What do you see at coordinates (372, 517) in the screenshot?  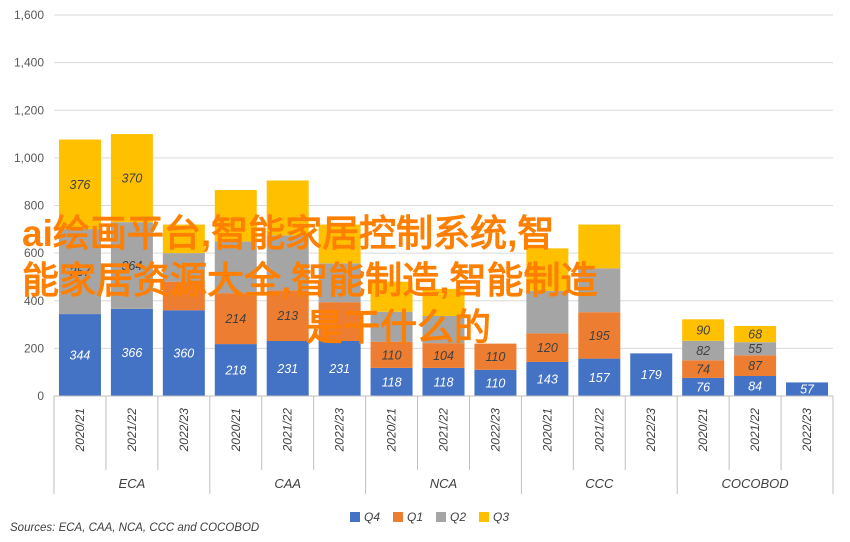 I see `legend-label: Q4` at bounding box center [372, 517].